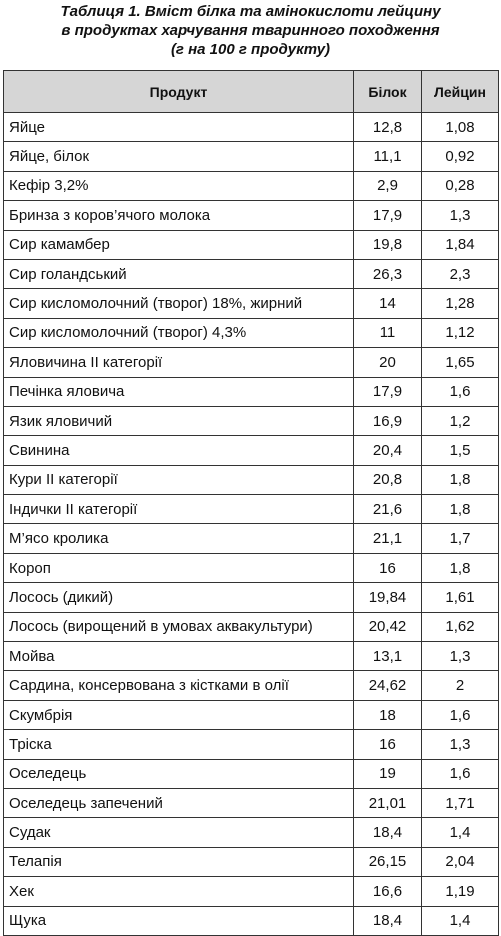 The height and width of the screenshot is (936, 501). What do you see at coordinates (178, 803) in the screenshot?
I see `product-cell: Оселедець запечений` at bounding box center [178, 803].